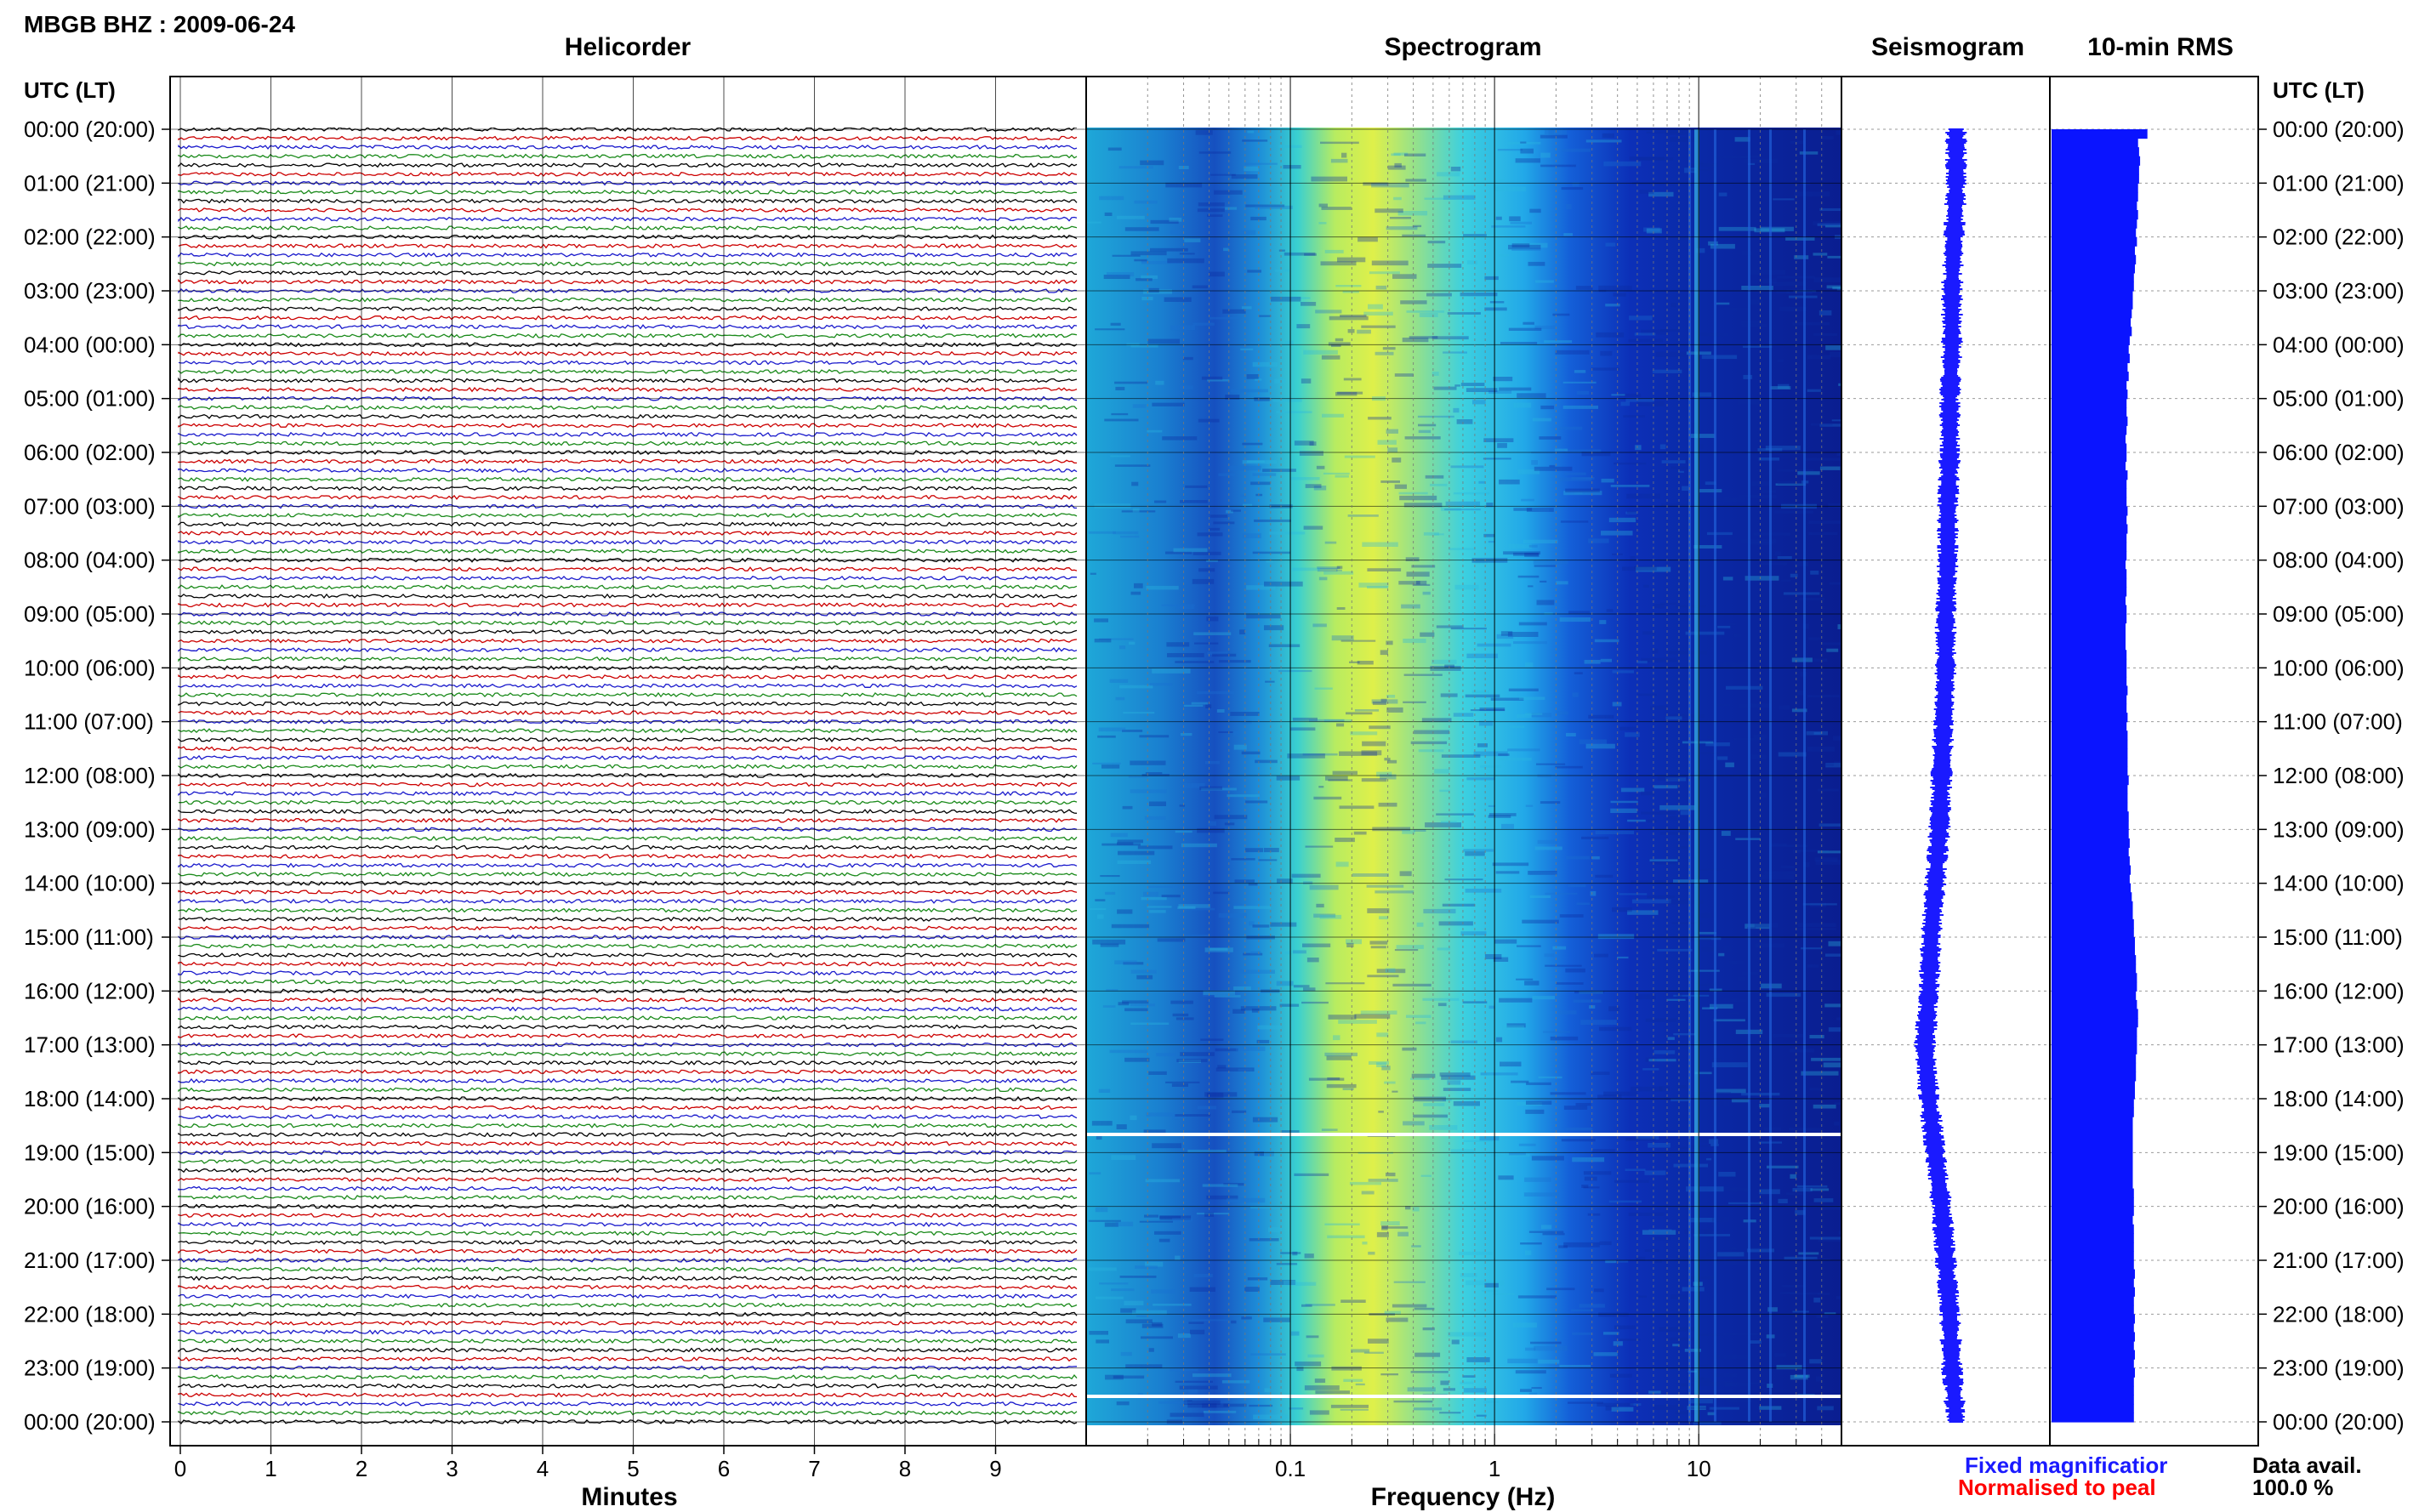  Describe the element at coordinates (2339, 183) in the screenshot. I see `right-time-label: 01:00 (21:00)` at that location.